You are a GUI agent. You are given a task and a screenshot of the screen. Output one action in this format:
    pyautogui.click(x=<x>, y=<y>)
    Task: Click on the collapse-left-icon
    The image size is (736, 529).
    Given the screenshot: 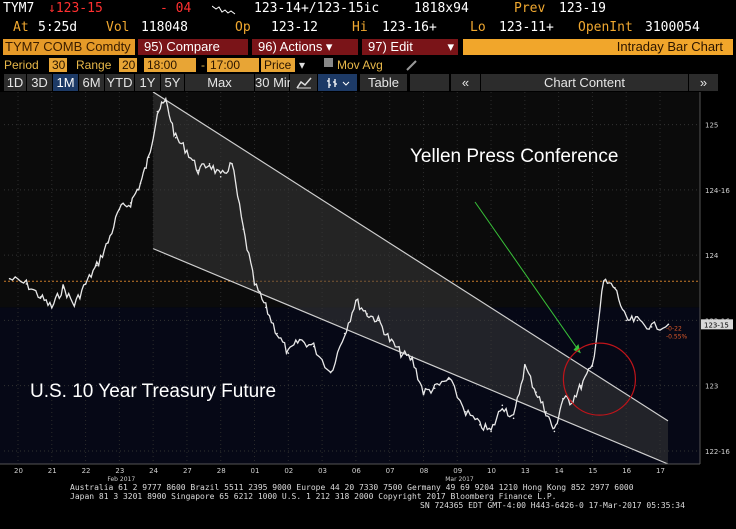 What is the action you would take?
    pyautogui.click(x=430, y=82)
    